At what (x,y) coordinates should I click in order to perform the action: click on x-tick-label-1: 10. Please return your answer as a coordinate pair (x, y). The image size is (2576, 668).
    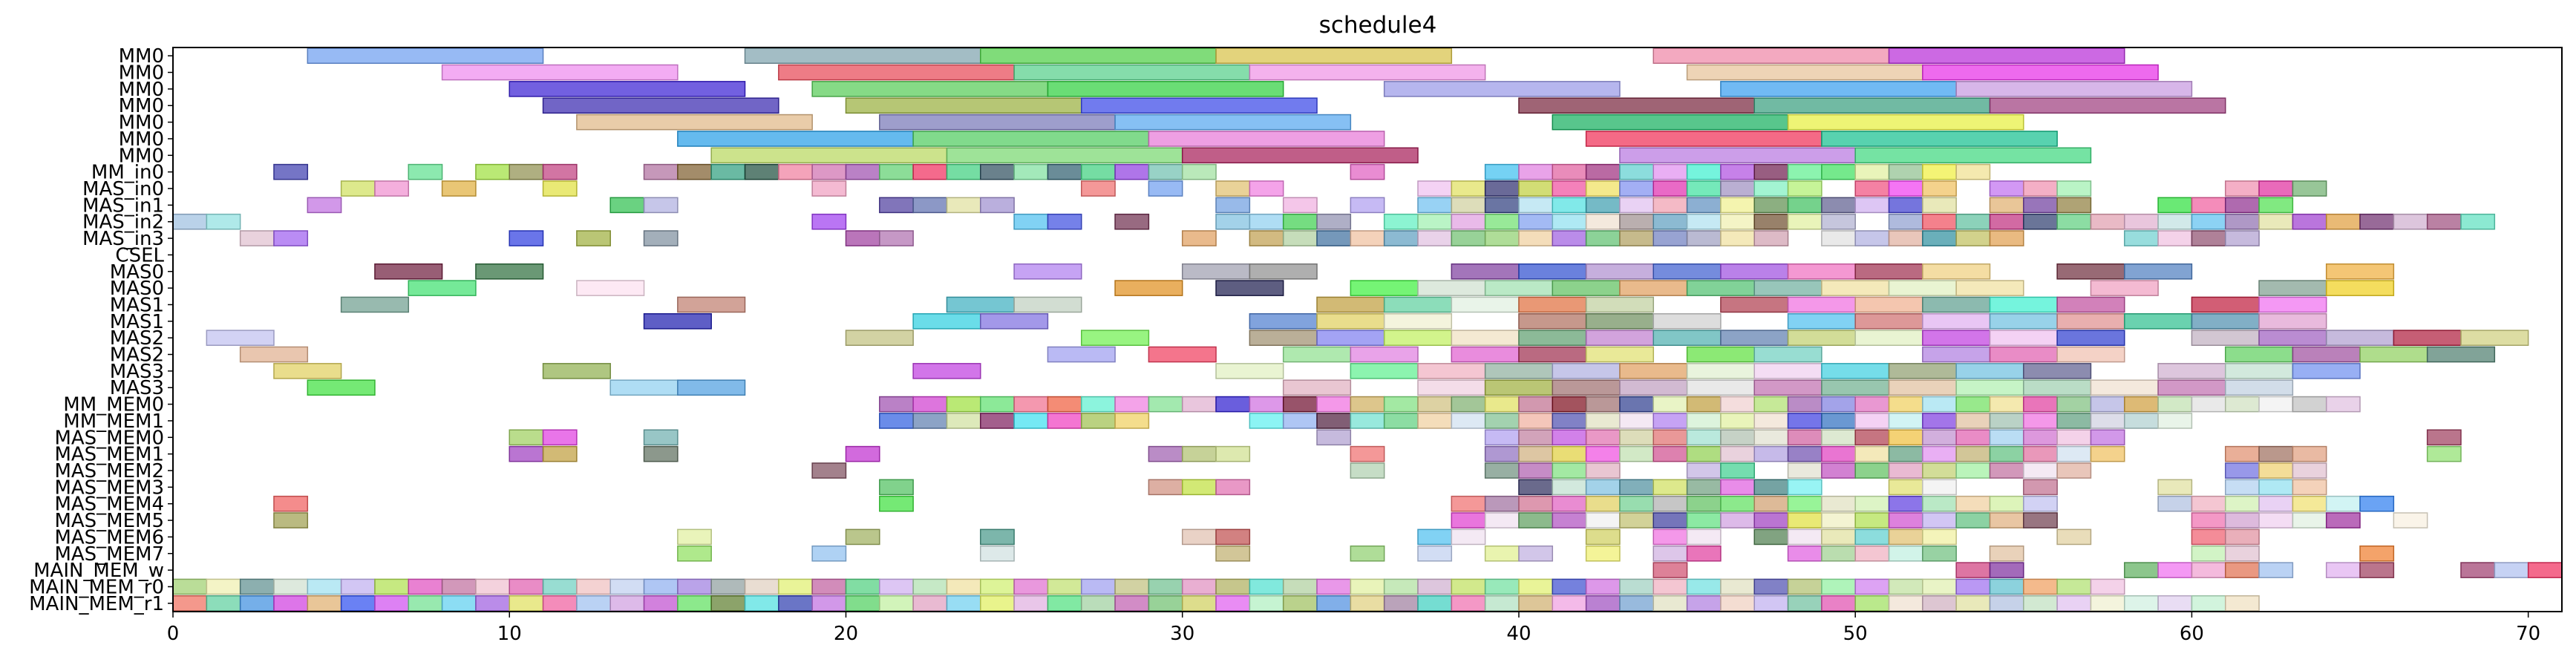
    Looking at the image, I should click on (510, 634).